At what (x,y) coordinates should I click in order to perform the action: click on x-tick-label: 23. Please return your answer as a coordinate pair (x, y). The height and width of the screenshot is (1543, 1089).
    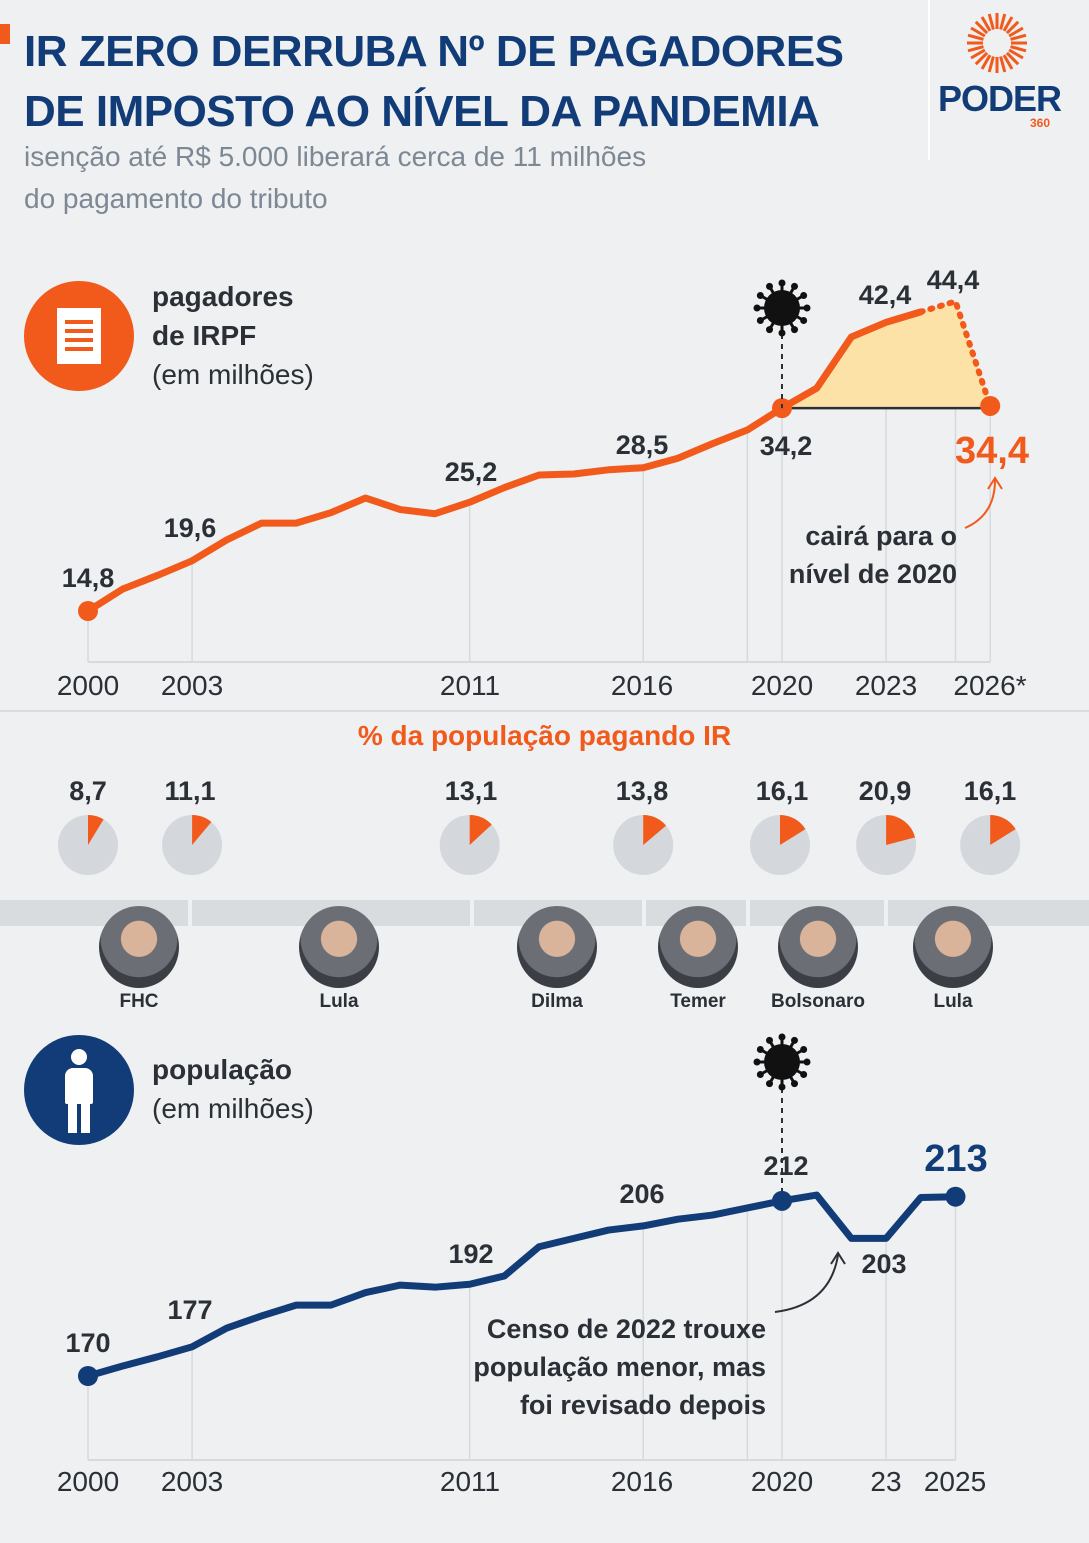
    Looking at the image, I should click on (886, 1481).